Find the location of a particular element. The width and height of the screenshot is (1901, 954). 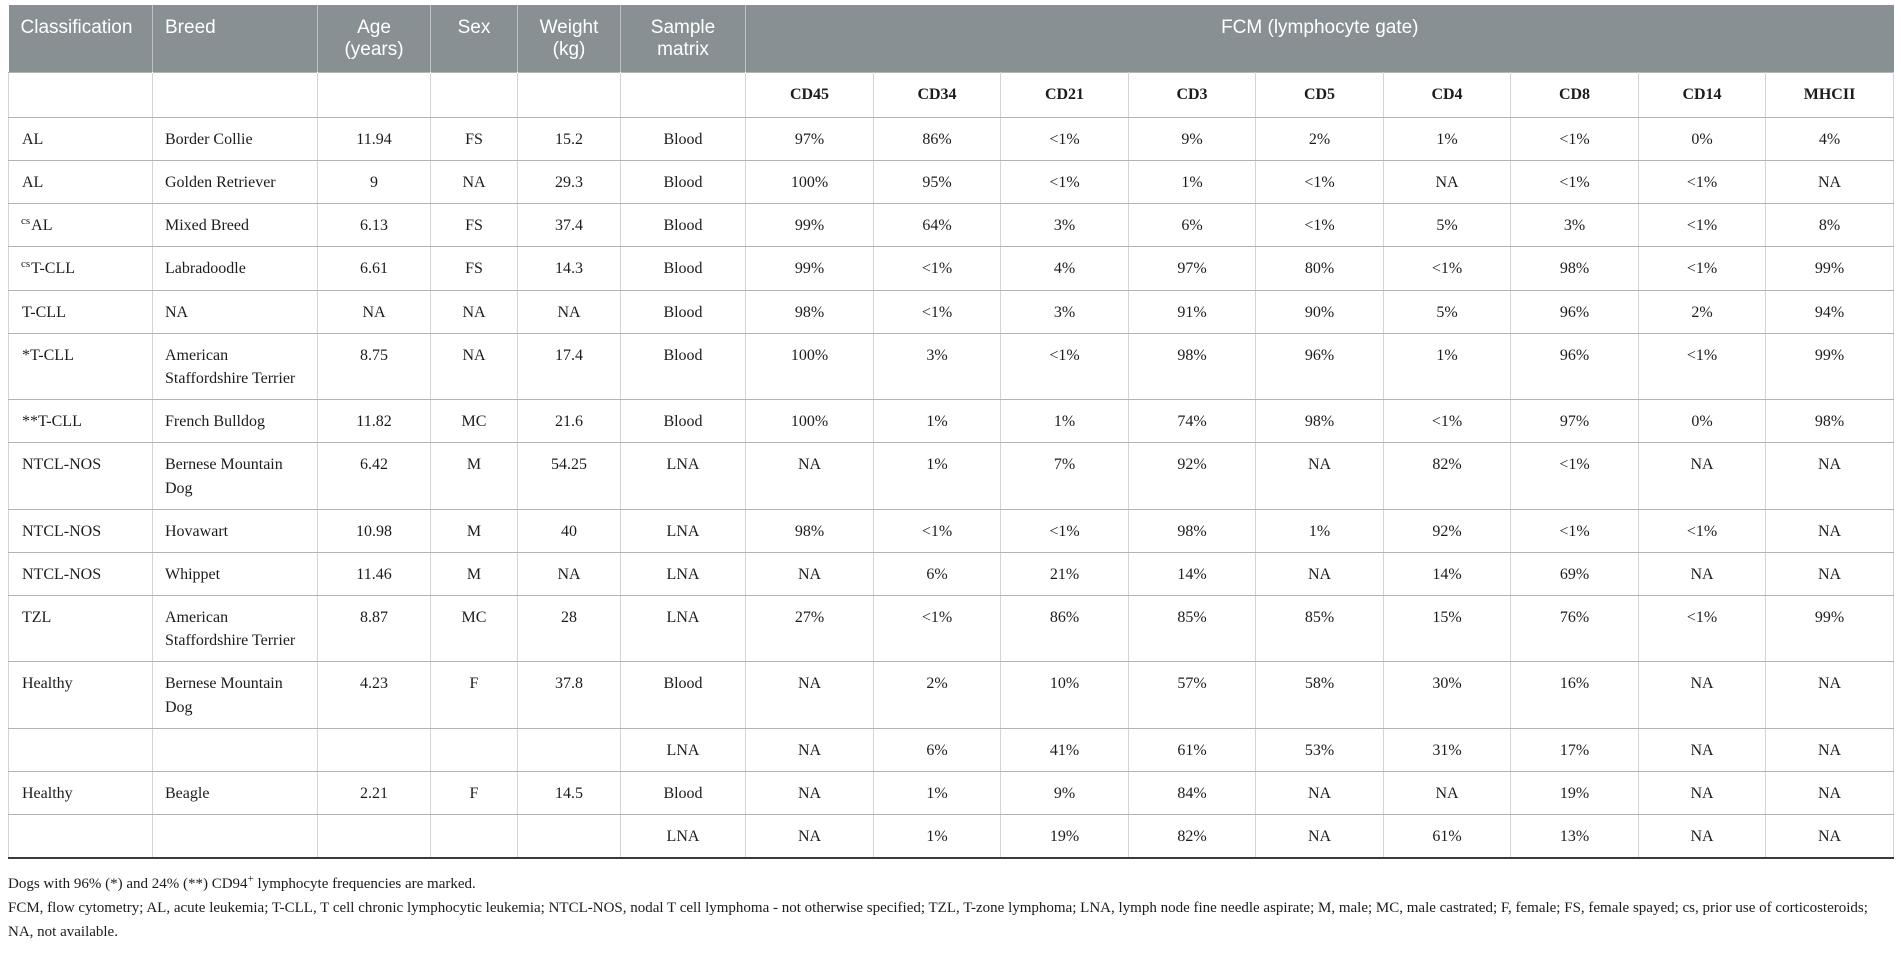

cell-marker-value: 64% is located at coordinates (937, 225).